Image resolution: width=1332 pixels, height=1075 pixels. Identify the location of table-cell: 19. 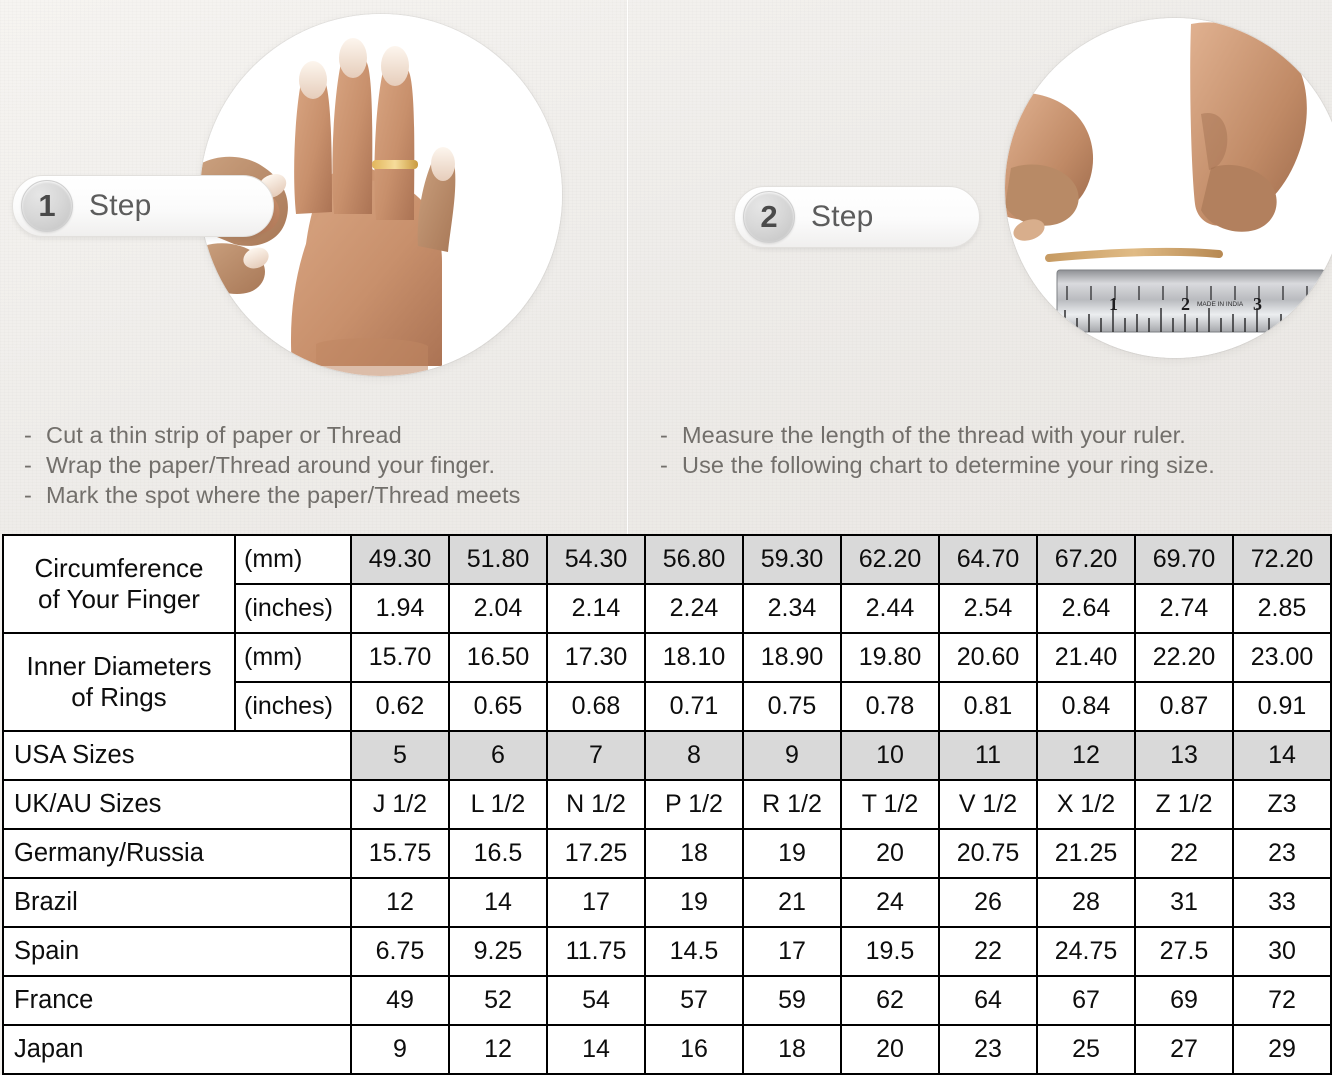
(792, 853).